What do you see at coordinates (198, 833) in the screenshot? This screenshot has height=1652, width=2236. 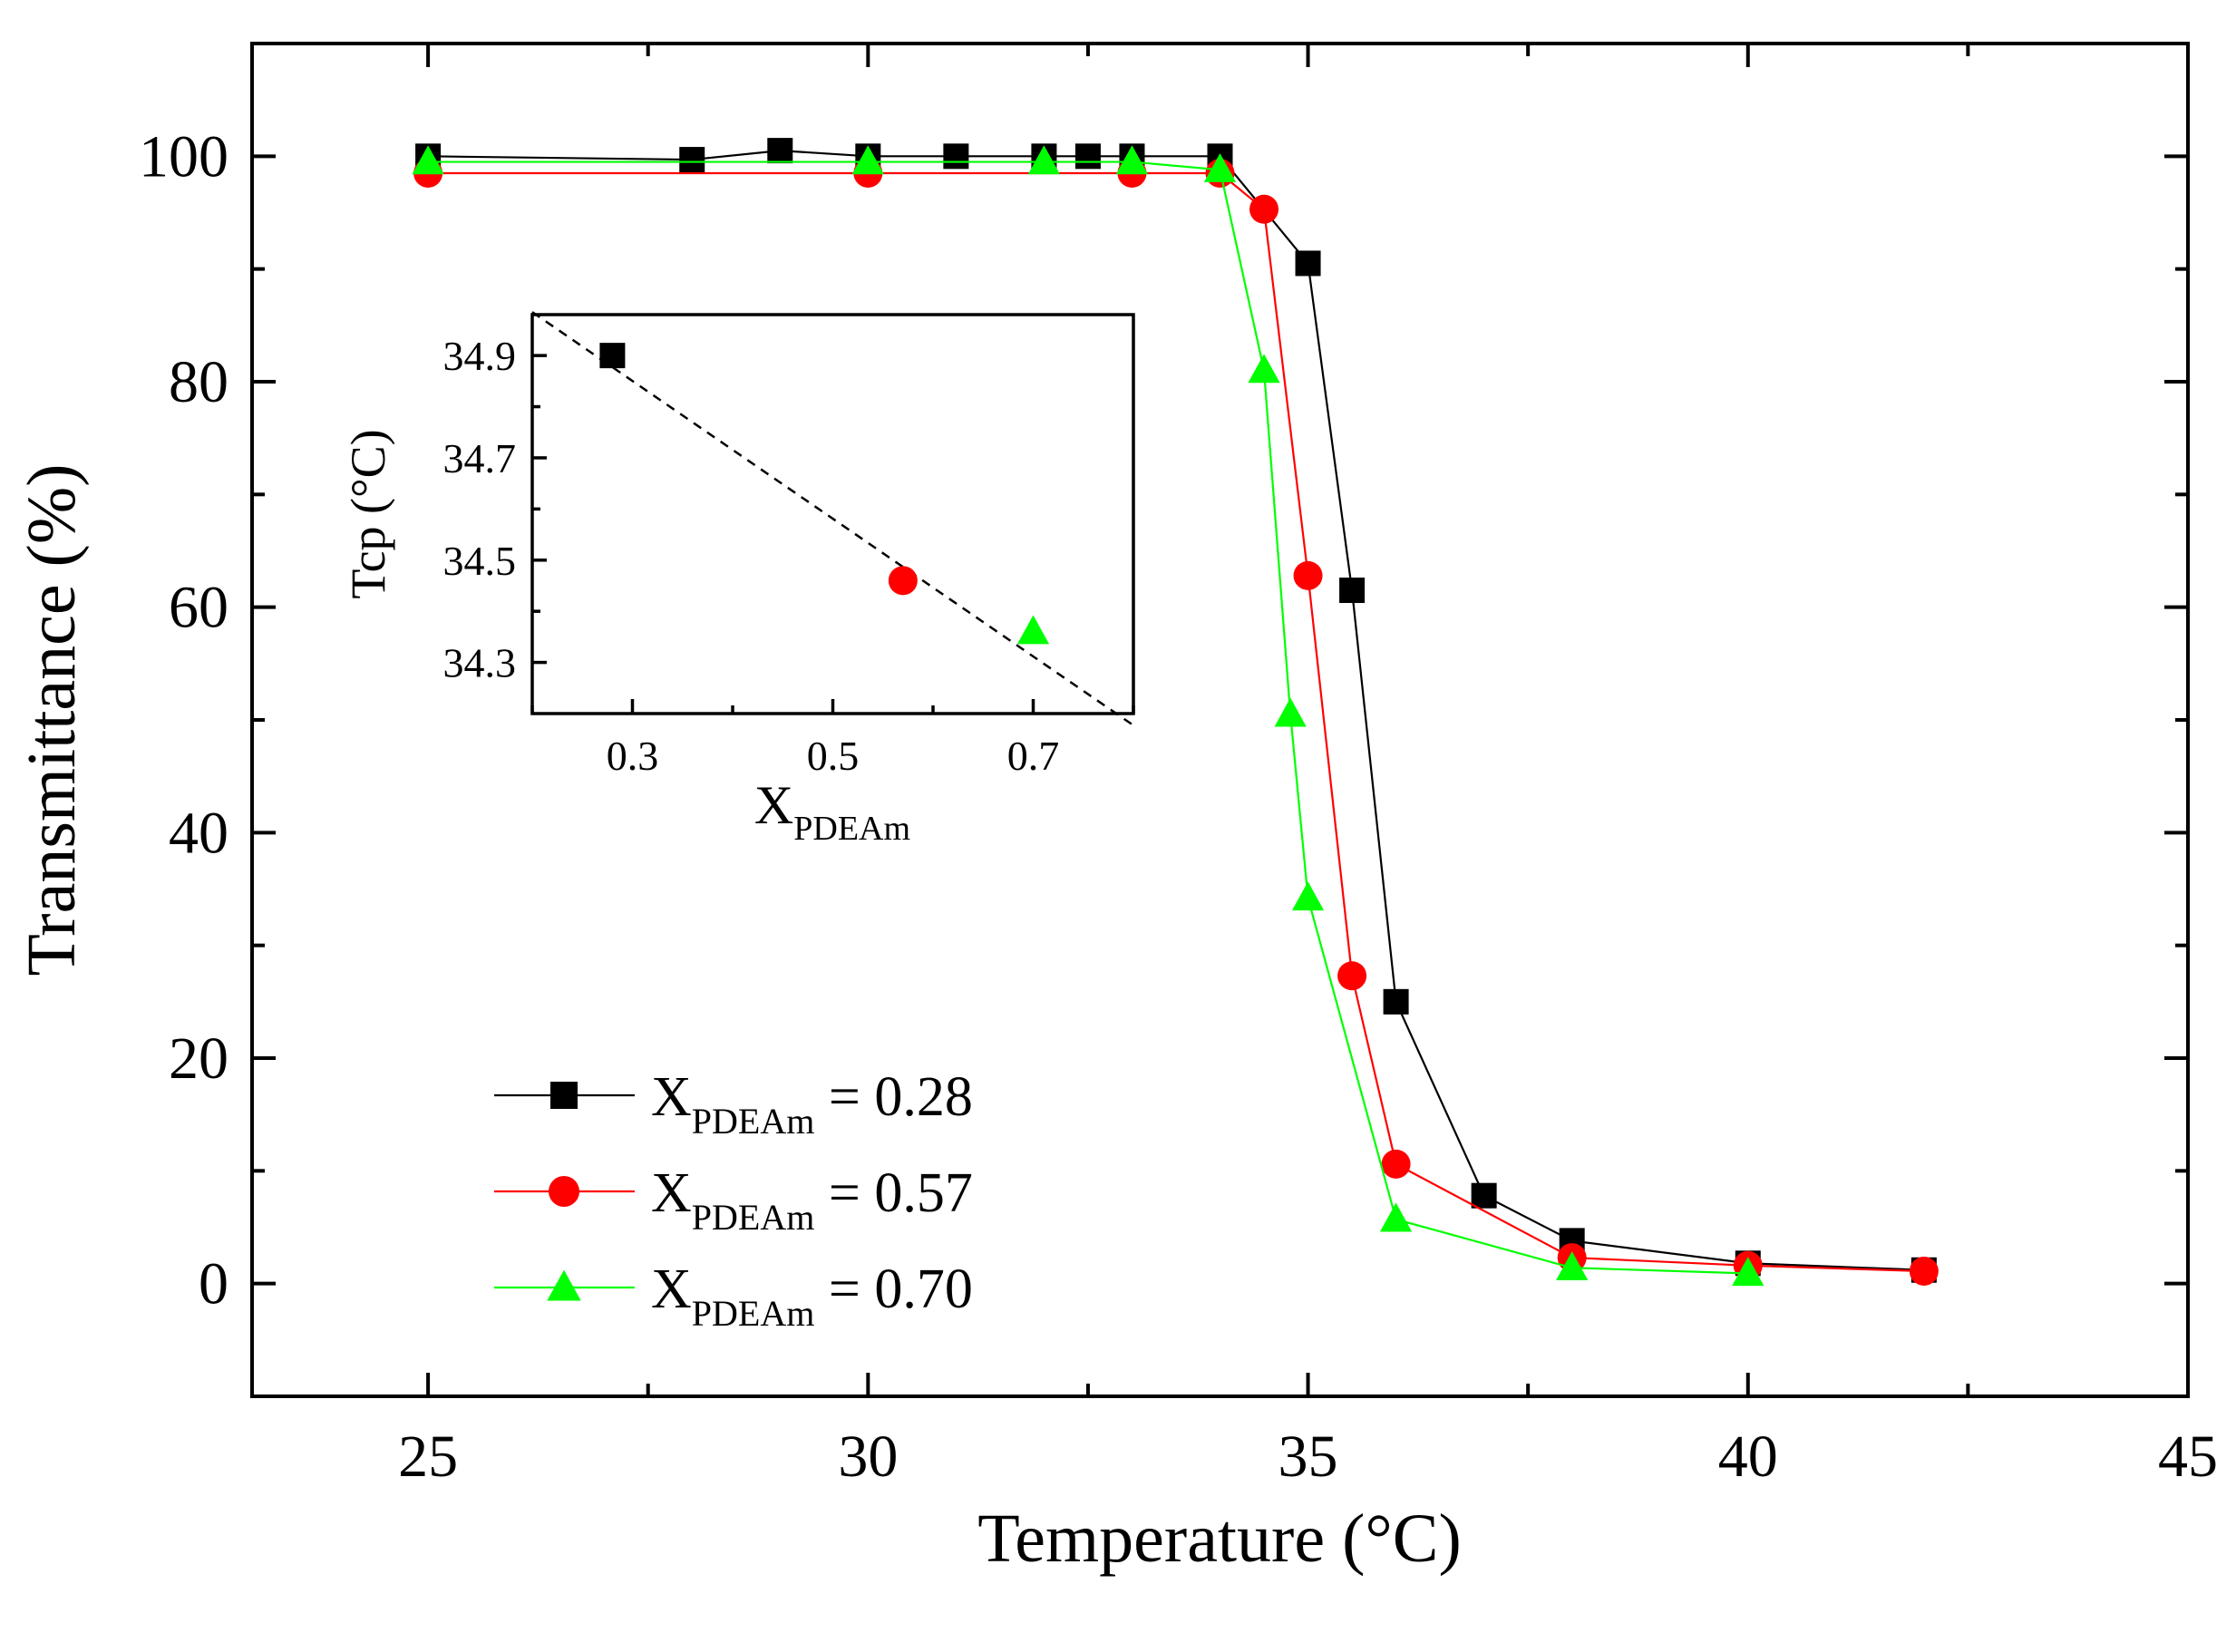 I see `y-tick-label: 40` at bounding box center [198, 833].